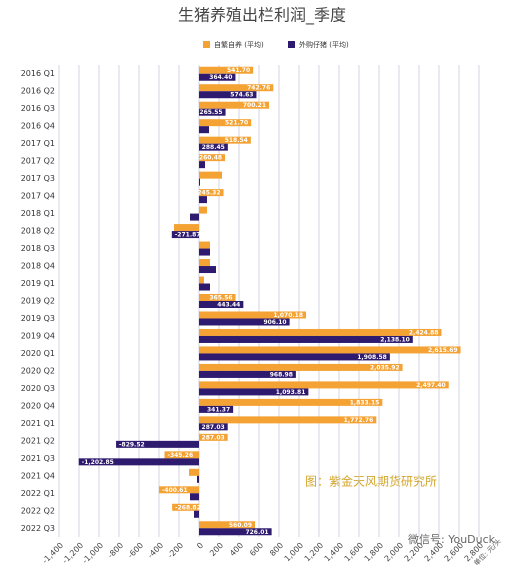 The image size is (525, 565). What do you see at coordinates (73, 553) in the screenshot?
I see `x-tick-label: -1,200` at bounding box center [73, 553].